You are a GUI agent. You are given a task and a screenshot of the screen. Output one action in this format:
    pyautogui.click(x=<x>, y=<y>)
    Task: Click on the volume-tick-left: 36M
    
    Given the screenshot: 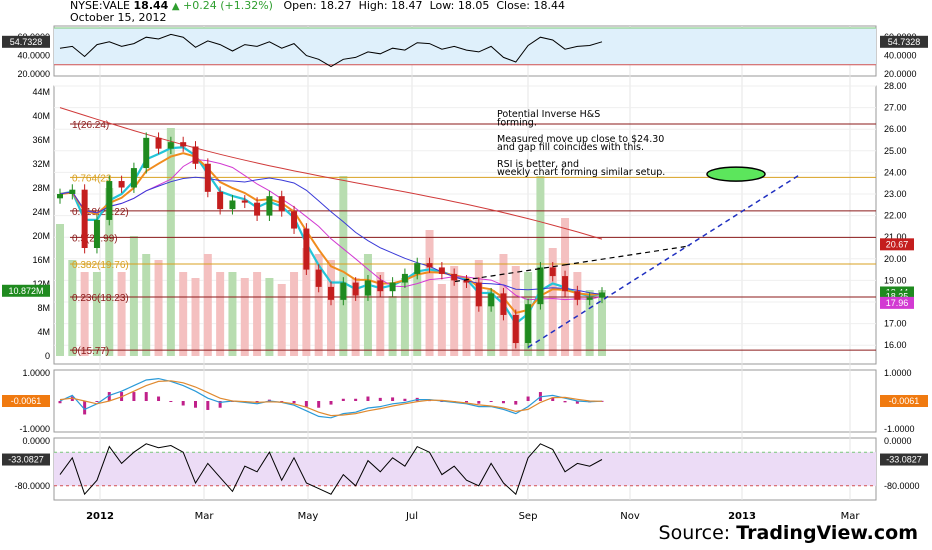 What is the action you would take?
    pyautogui.click(x=41, y=140)
    